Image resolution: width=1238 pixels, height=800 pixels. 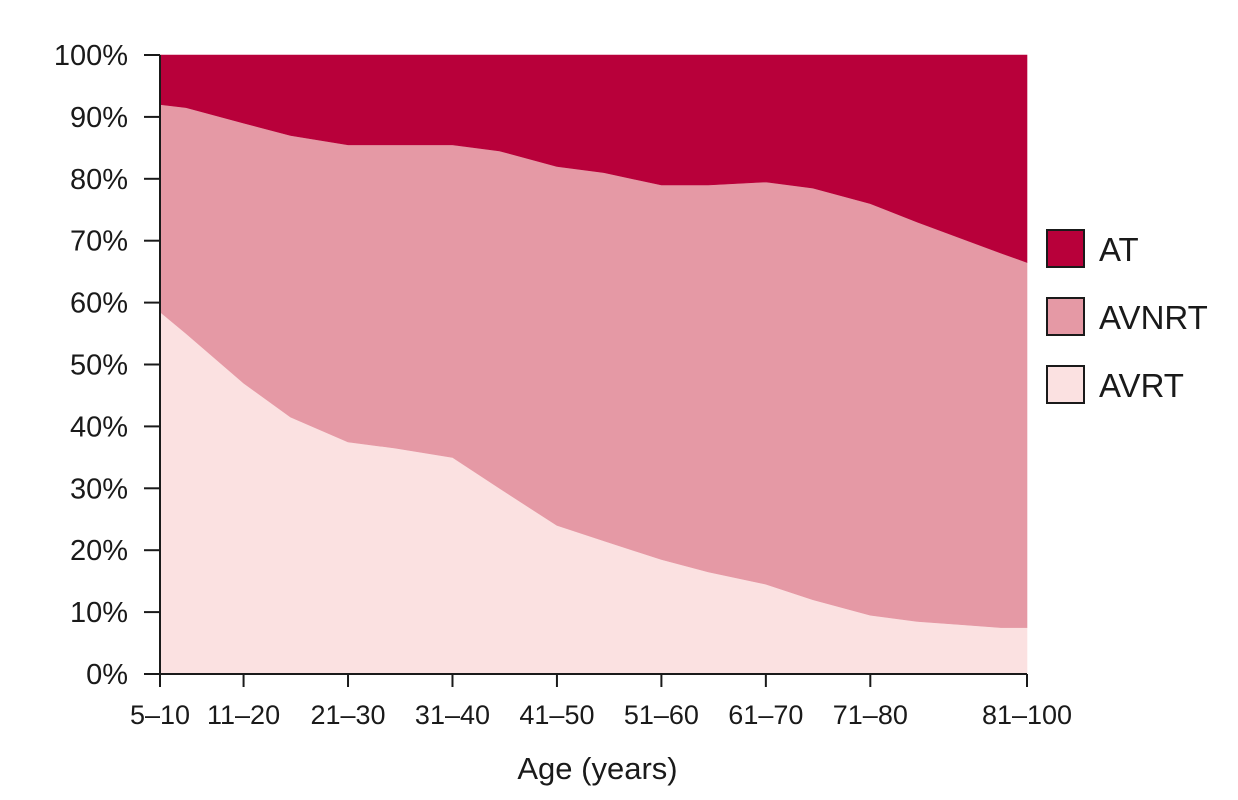 What do you see at coordinates (765, 715) in the screenshot?
I see `x-tick-label: 61–70` at bounding box center [765, 715].